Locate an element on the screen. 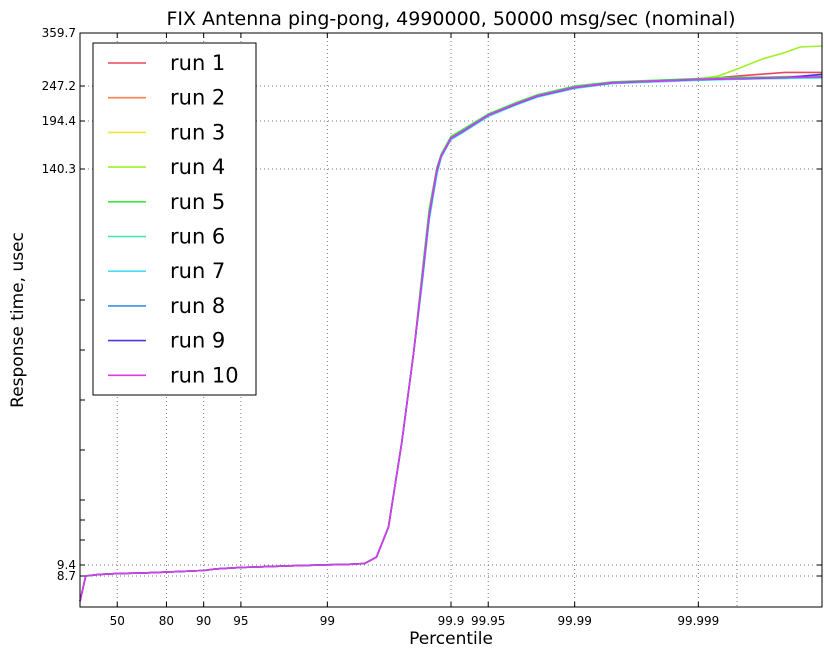 This screenshot has width=824, height=651. x-tick-label: 99.95 is located at coordinates (488, 621).